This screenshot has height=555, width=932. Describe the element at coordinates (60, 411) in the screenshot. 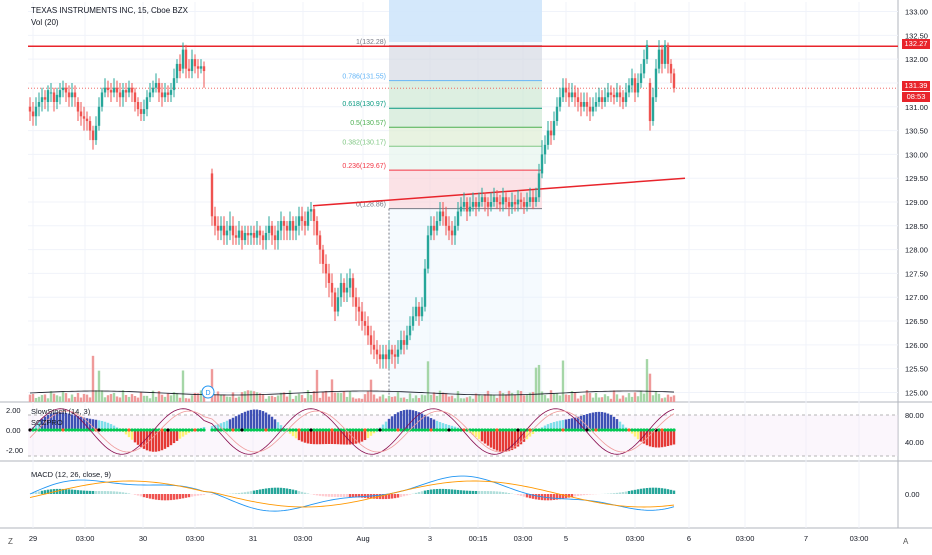

I see `stoch-label: SlowStoch (14, 3)` at that location.